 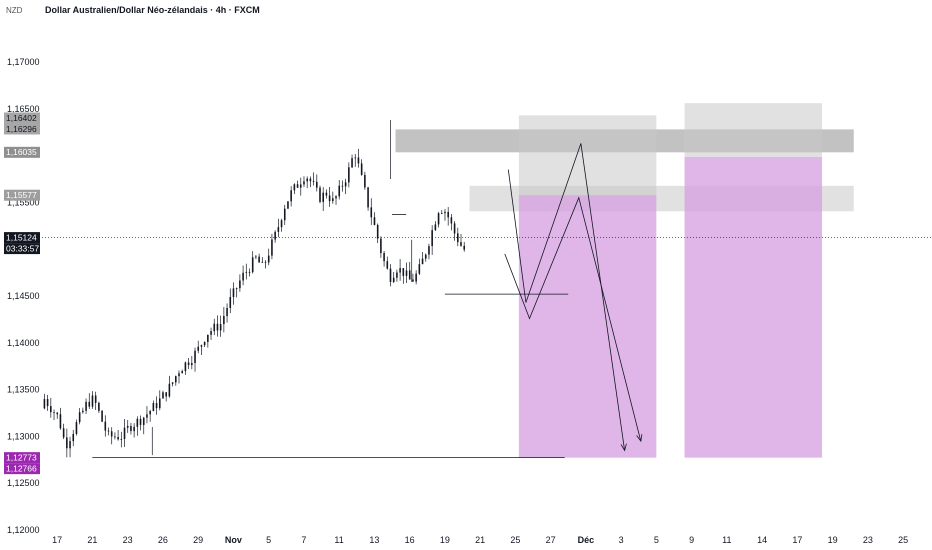 I want to click on time-tick-label: 27, so click(x=551, y=540).